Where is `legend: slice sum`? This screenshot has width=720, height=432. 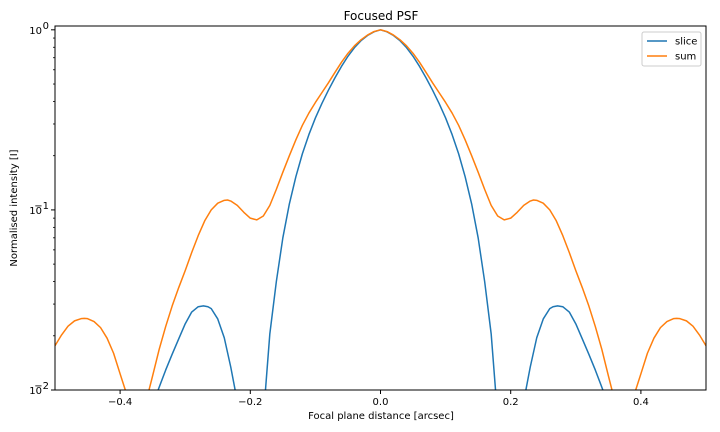 legend: slice sum is located at coordinates (671, 49).